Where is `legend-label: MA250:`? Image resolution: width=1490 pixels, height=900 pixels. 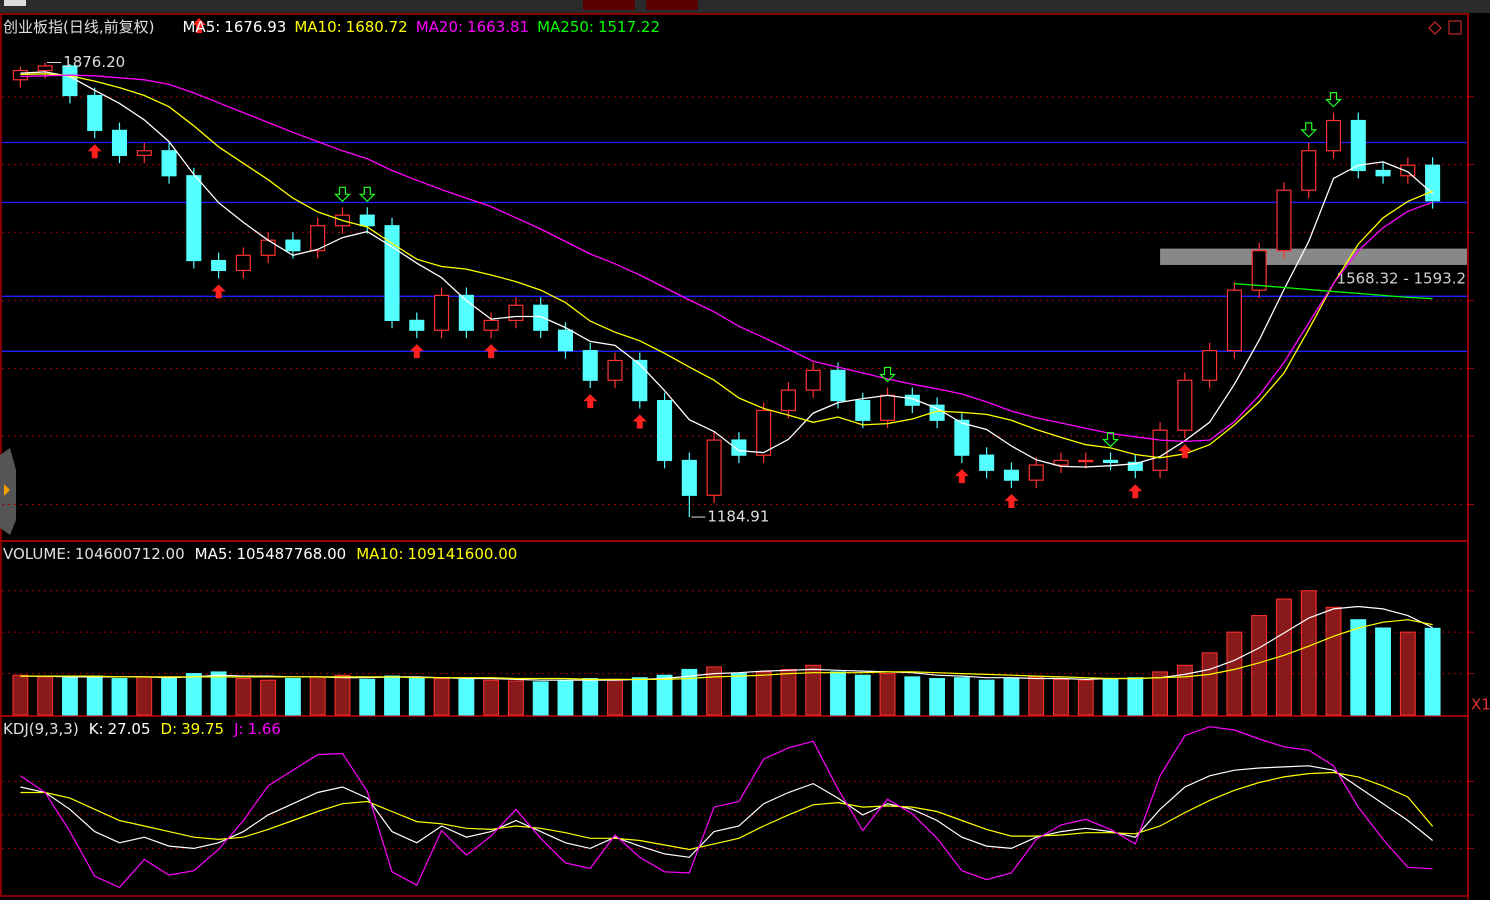 legend-label: MA250: is located at coordinates (565, 27).